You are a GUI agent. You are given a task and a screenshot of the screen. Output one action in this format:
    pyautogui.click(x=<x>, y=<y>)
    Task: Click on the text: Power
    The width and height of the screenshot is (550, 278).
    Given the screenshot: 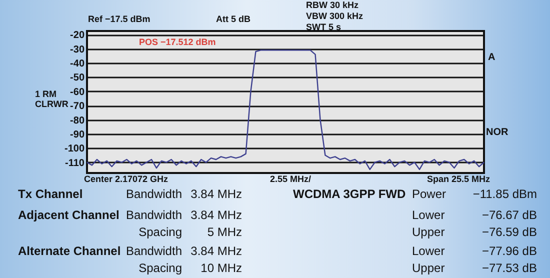 What is the action you would take?
    pyautogui.click(x=429, y=194)
    